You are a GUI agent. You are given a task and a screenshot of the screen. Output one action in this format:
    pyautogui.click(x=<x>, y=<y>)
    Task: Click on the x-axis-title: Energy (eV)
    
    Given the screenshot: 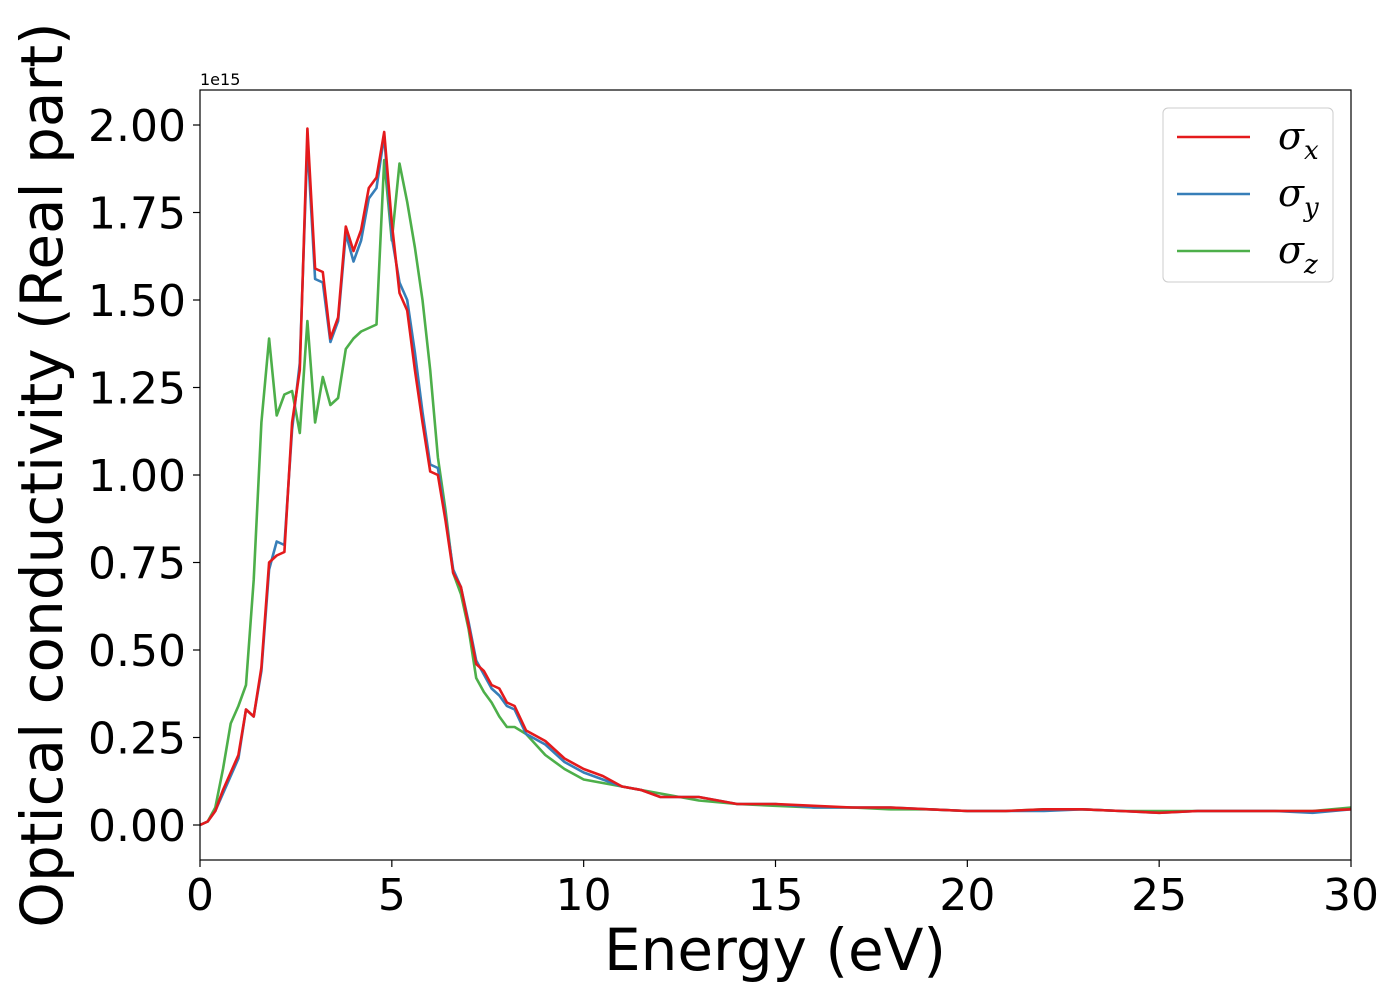 What is the action you would take?
    pyautogui.click(x=775, y=950)
    